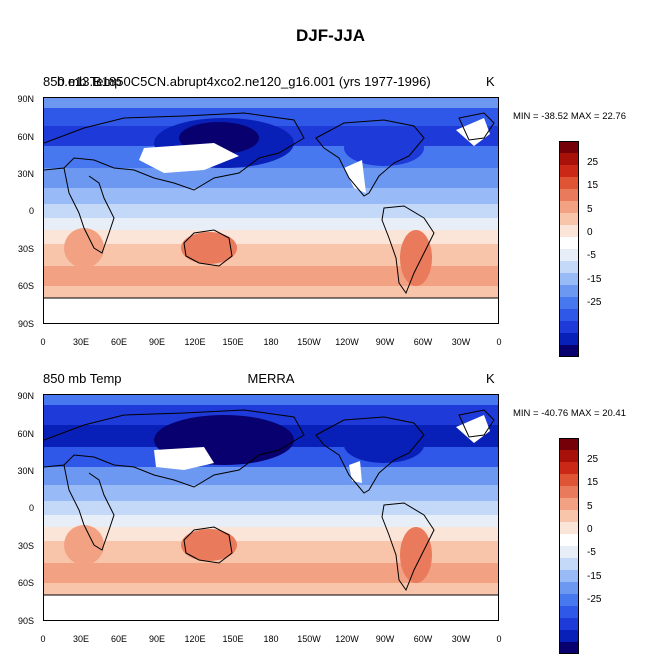 Image resolution: width=661 pixels, height=671 pixels. What do you see at coordinates (570, 116) in the screenshot?
I see `panel-1-stats: MIN = -38.52 MAX = 22.76` at bounding box center [570, 116].